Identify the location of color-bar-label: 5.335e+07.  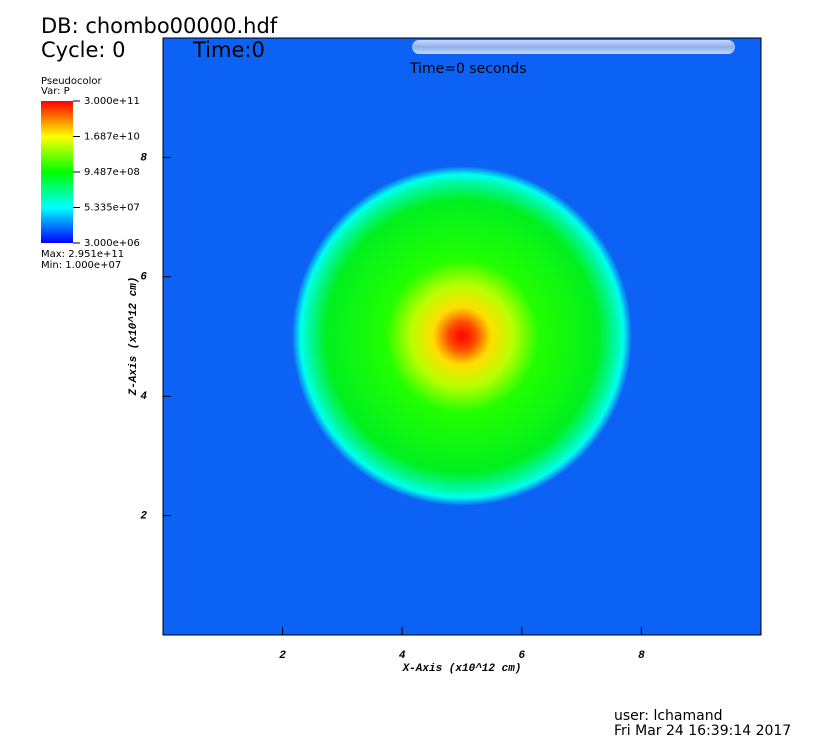
(112, 208).